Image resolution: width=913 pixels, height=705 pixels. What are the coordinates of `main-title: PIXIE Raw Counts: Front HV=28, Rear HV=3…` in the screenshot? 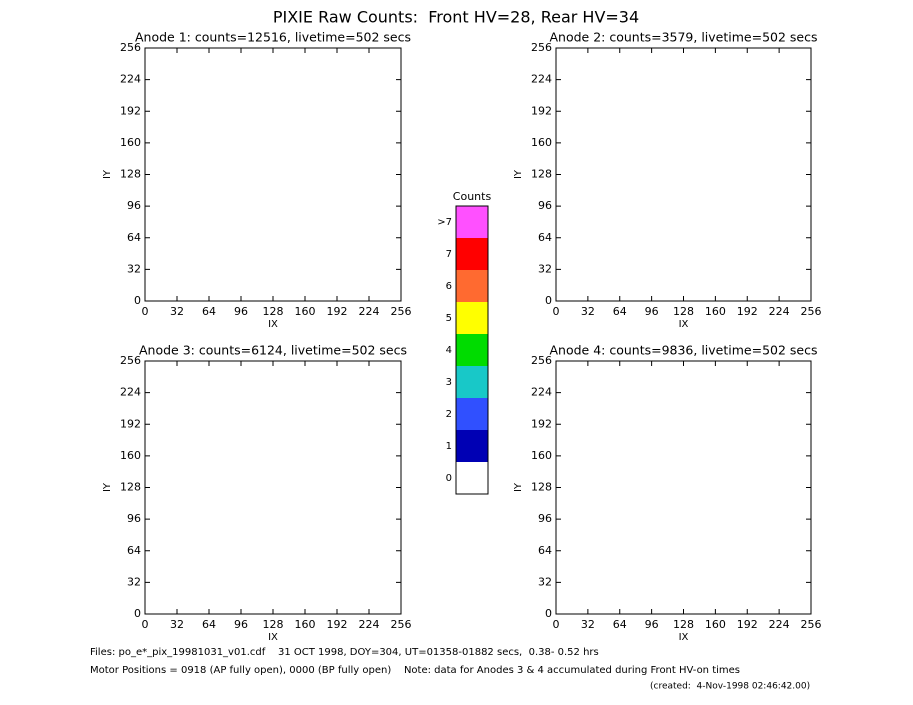 It's located at (456, 17).